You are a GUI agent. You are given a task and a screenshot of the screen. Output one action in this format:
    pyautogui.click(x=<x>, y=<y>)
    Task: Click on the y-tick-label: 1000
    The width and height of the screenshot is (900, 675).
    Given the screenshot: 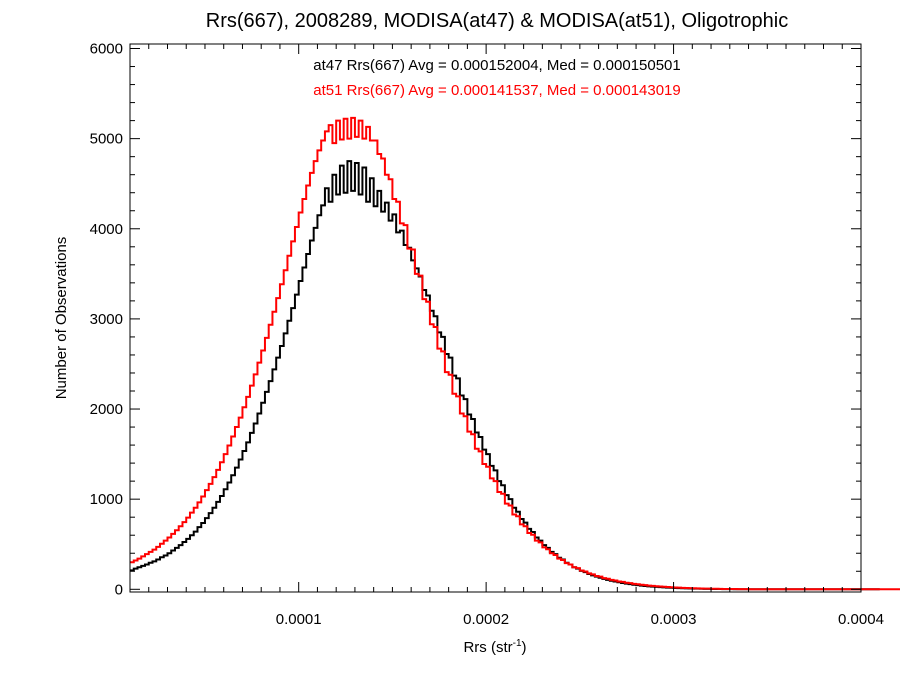 What is the action you would take?
    pyautogui.click(x=106, y=499)
    